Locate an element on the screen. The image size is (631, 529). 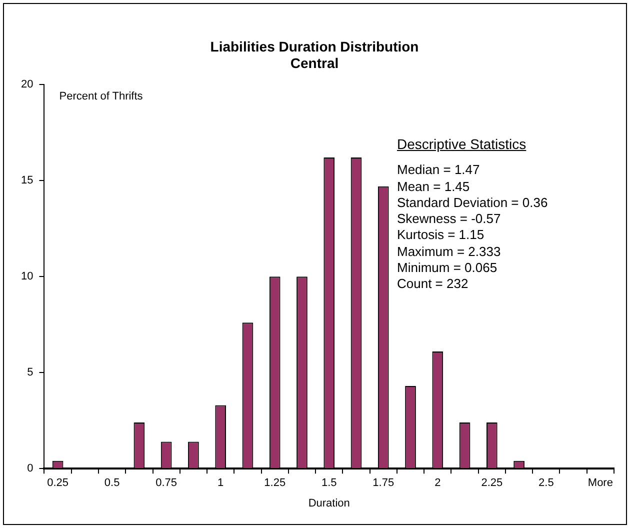
annotation: Count = 232 is located at coordinates (433, 284).